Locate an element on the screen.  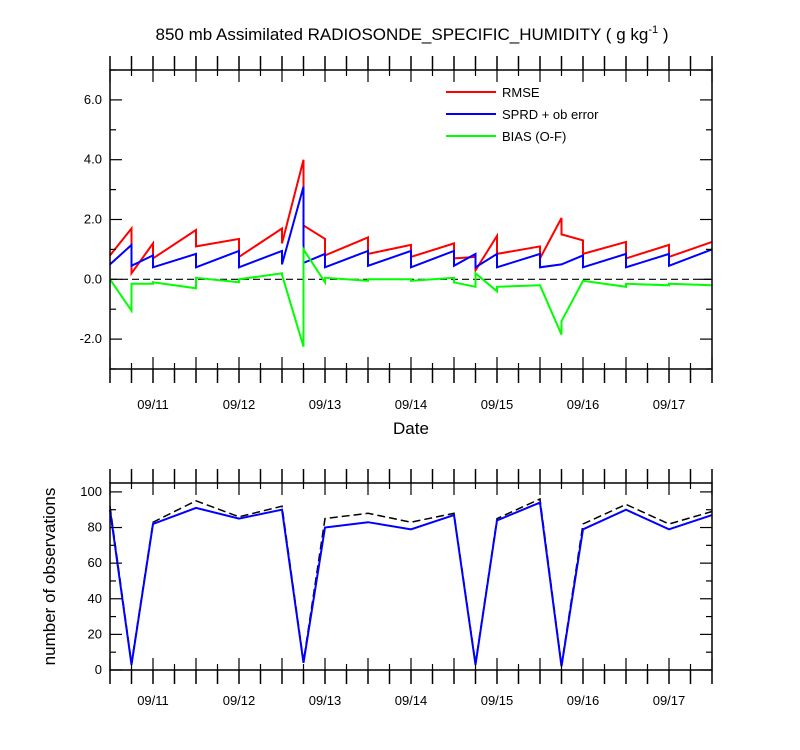
y-tick-label: 2.0 is located at coordinates (93, 219).